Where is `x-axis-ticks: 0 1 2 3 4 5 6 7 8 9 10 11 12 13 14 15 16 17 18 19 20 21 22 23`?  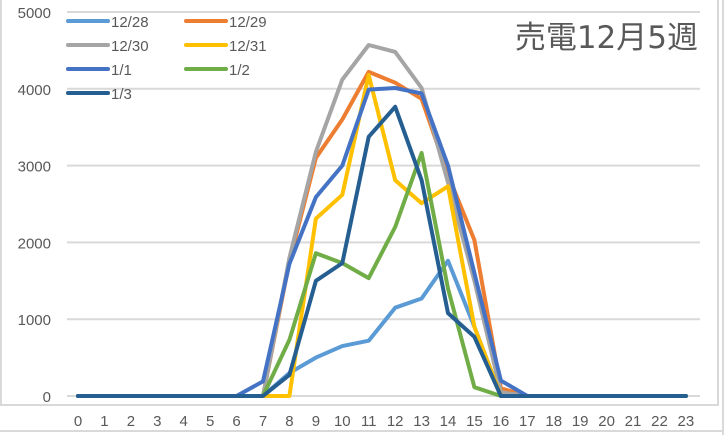
x-axis-ticks: 0 1 2 3 4 5 6 7 8 9 10 11 12 13 14 15 16 17 18 19 20 21 22 23 is located at coordinates (384, 421).